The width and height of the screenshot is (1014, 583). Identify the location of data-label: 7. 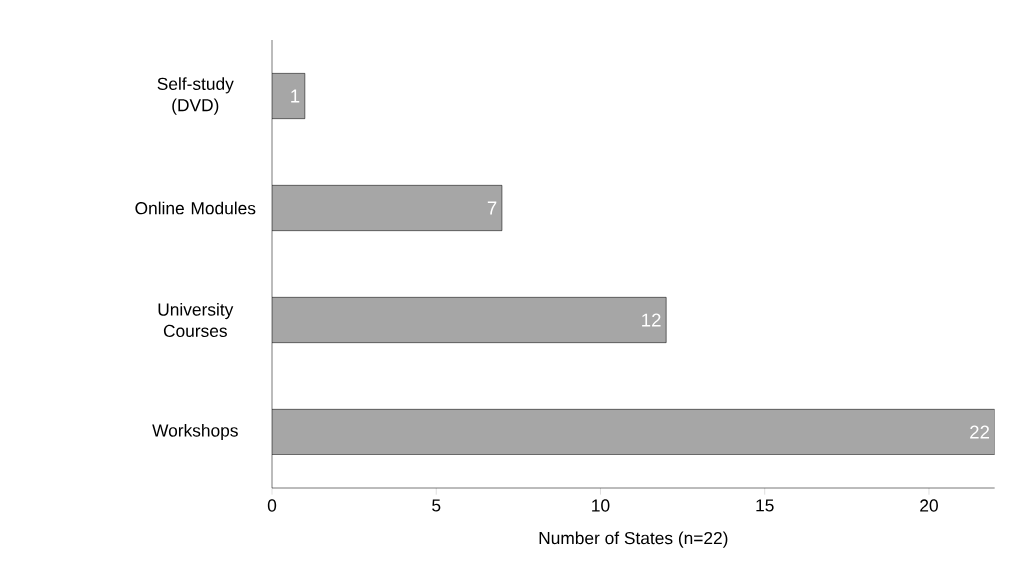
(492, 208).